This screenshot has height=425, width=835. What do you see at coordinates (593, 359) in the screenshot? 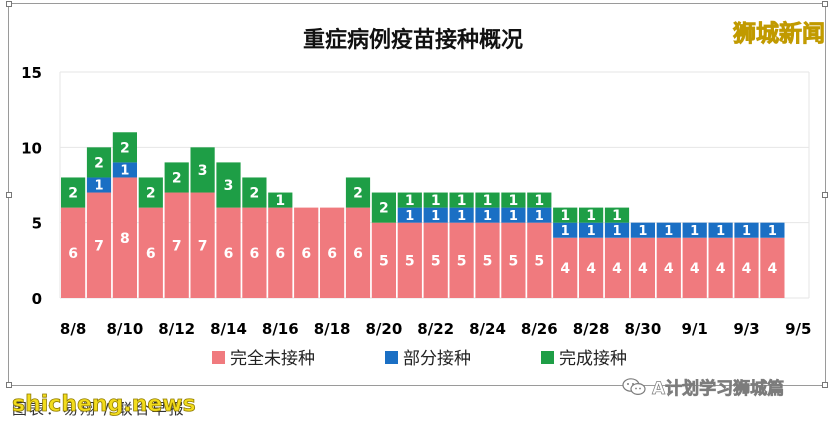
I see `legend-label: 完成接种` at bounding box center [593, 359].